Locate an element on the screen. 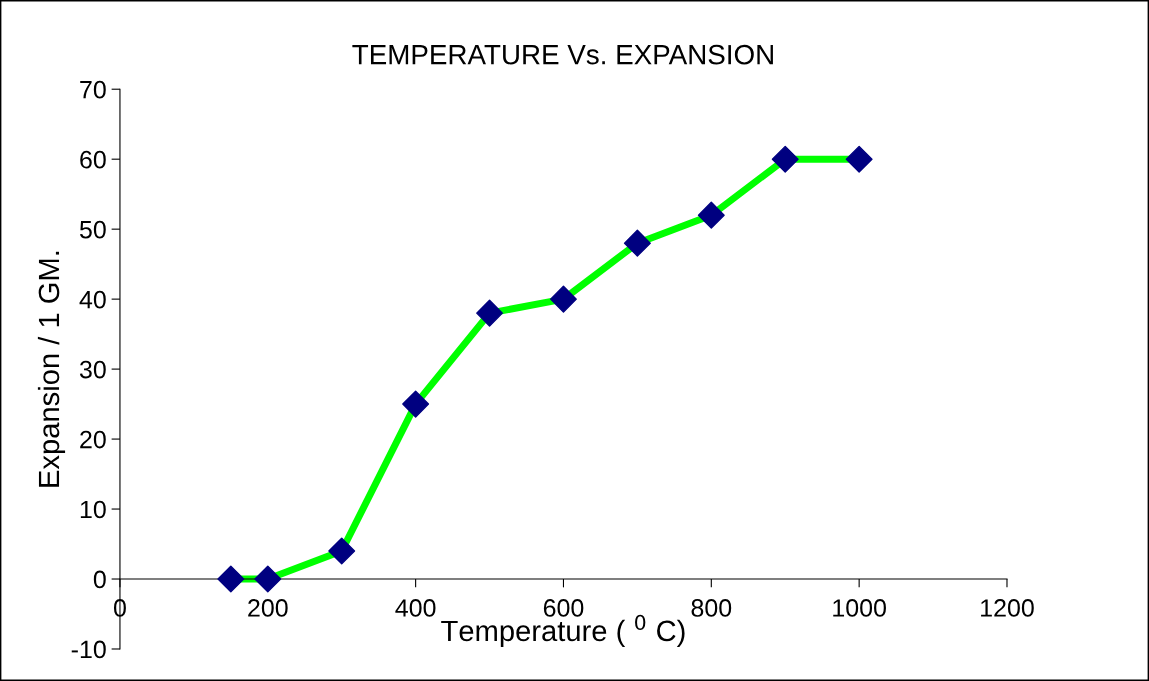 This screenshot has width=1149, height=681. y-tick-label: -10 is located at coordinates (88, 649).